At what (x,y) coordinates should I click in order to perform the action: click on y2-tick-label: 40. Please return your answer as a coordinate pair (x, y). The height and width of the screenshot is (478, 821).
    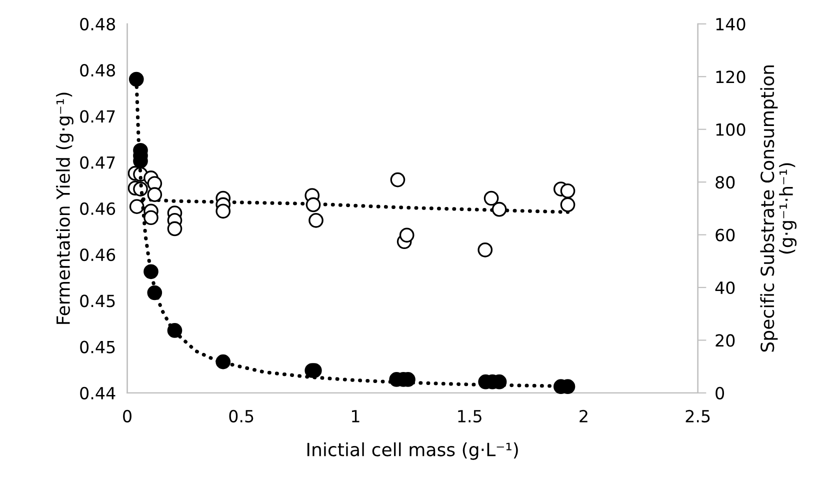
    Looking at the image, I should click on (725, 287).